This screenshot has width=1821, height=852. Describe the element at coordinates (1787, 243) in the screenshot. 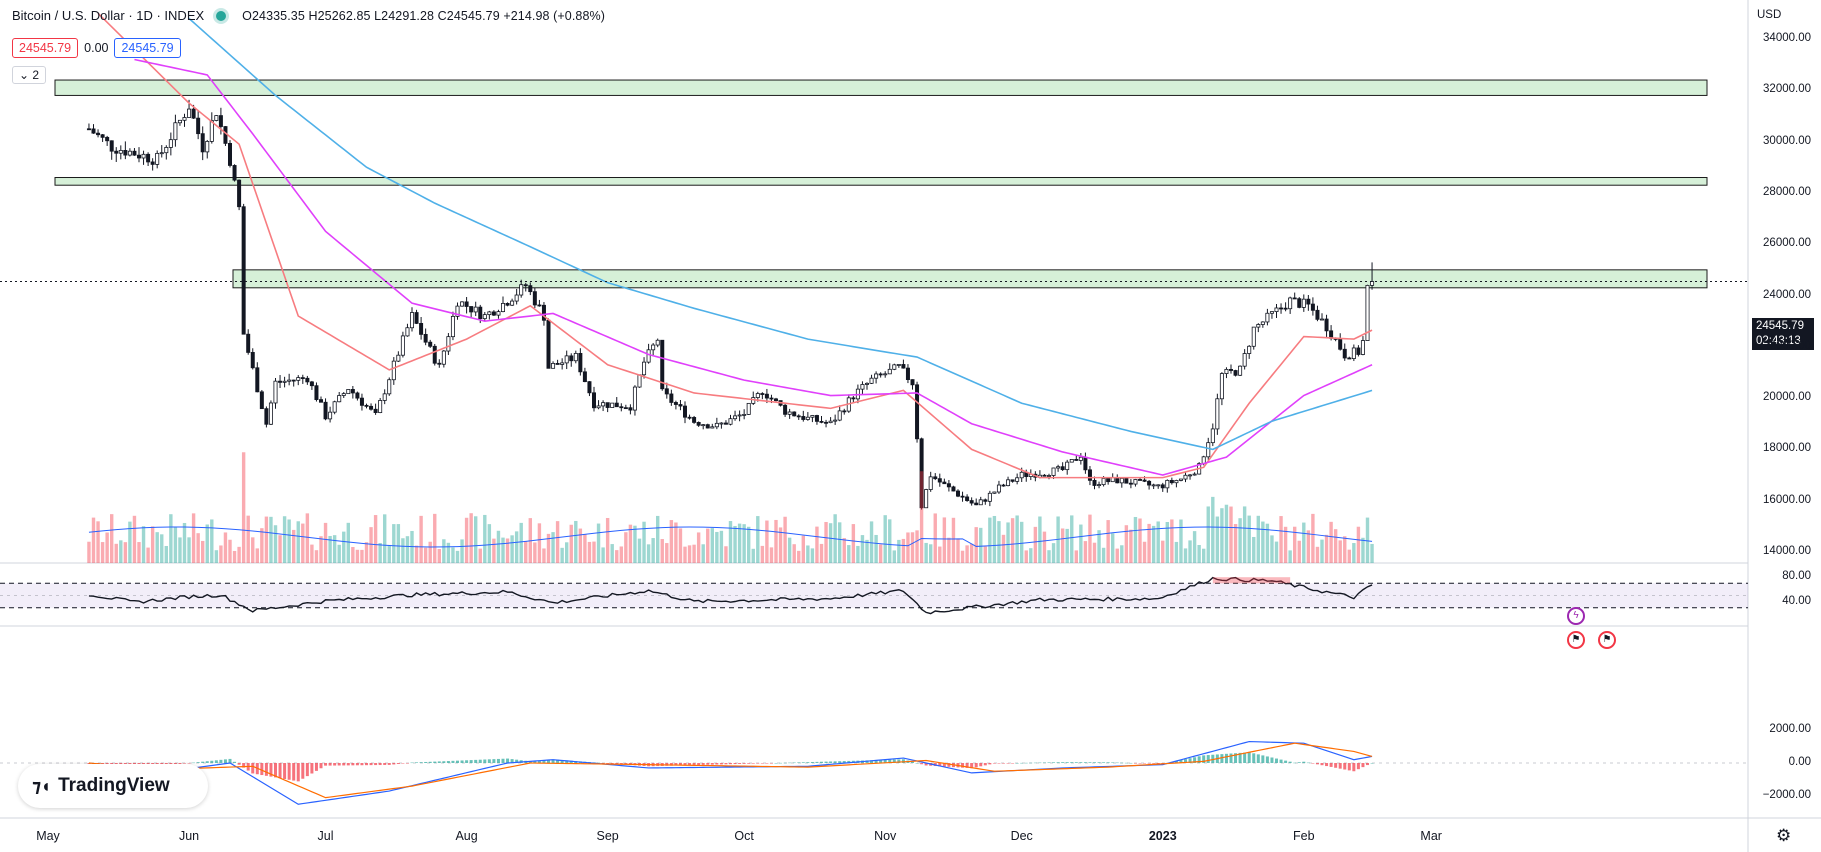

I see `price-tick-label: 26000.00` at that location.